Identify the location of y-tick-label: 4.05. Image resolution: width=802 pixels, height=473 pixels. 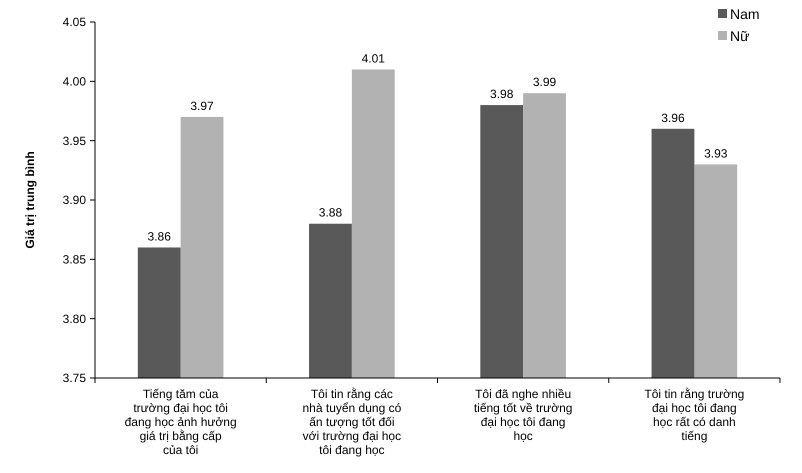
(74, 22).